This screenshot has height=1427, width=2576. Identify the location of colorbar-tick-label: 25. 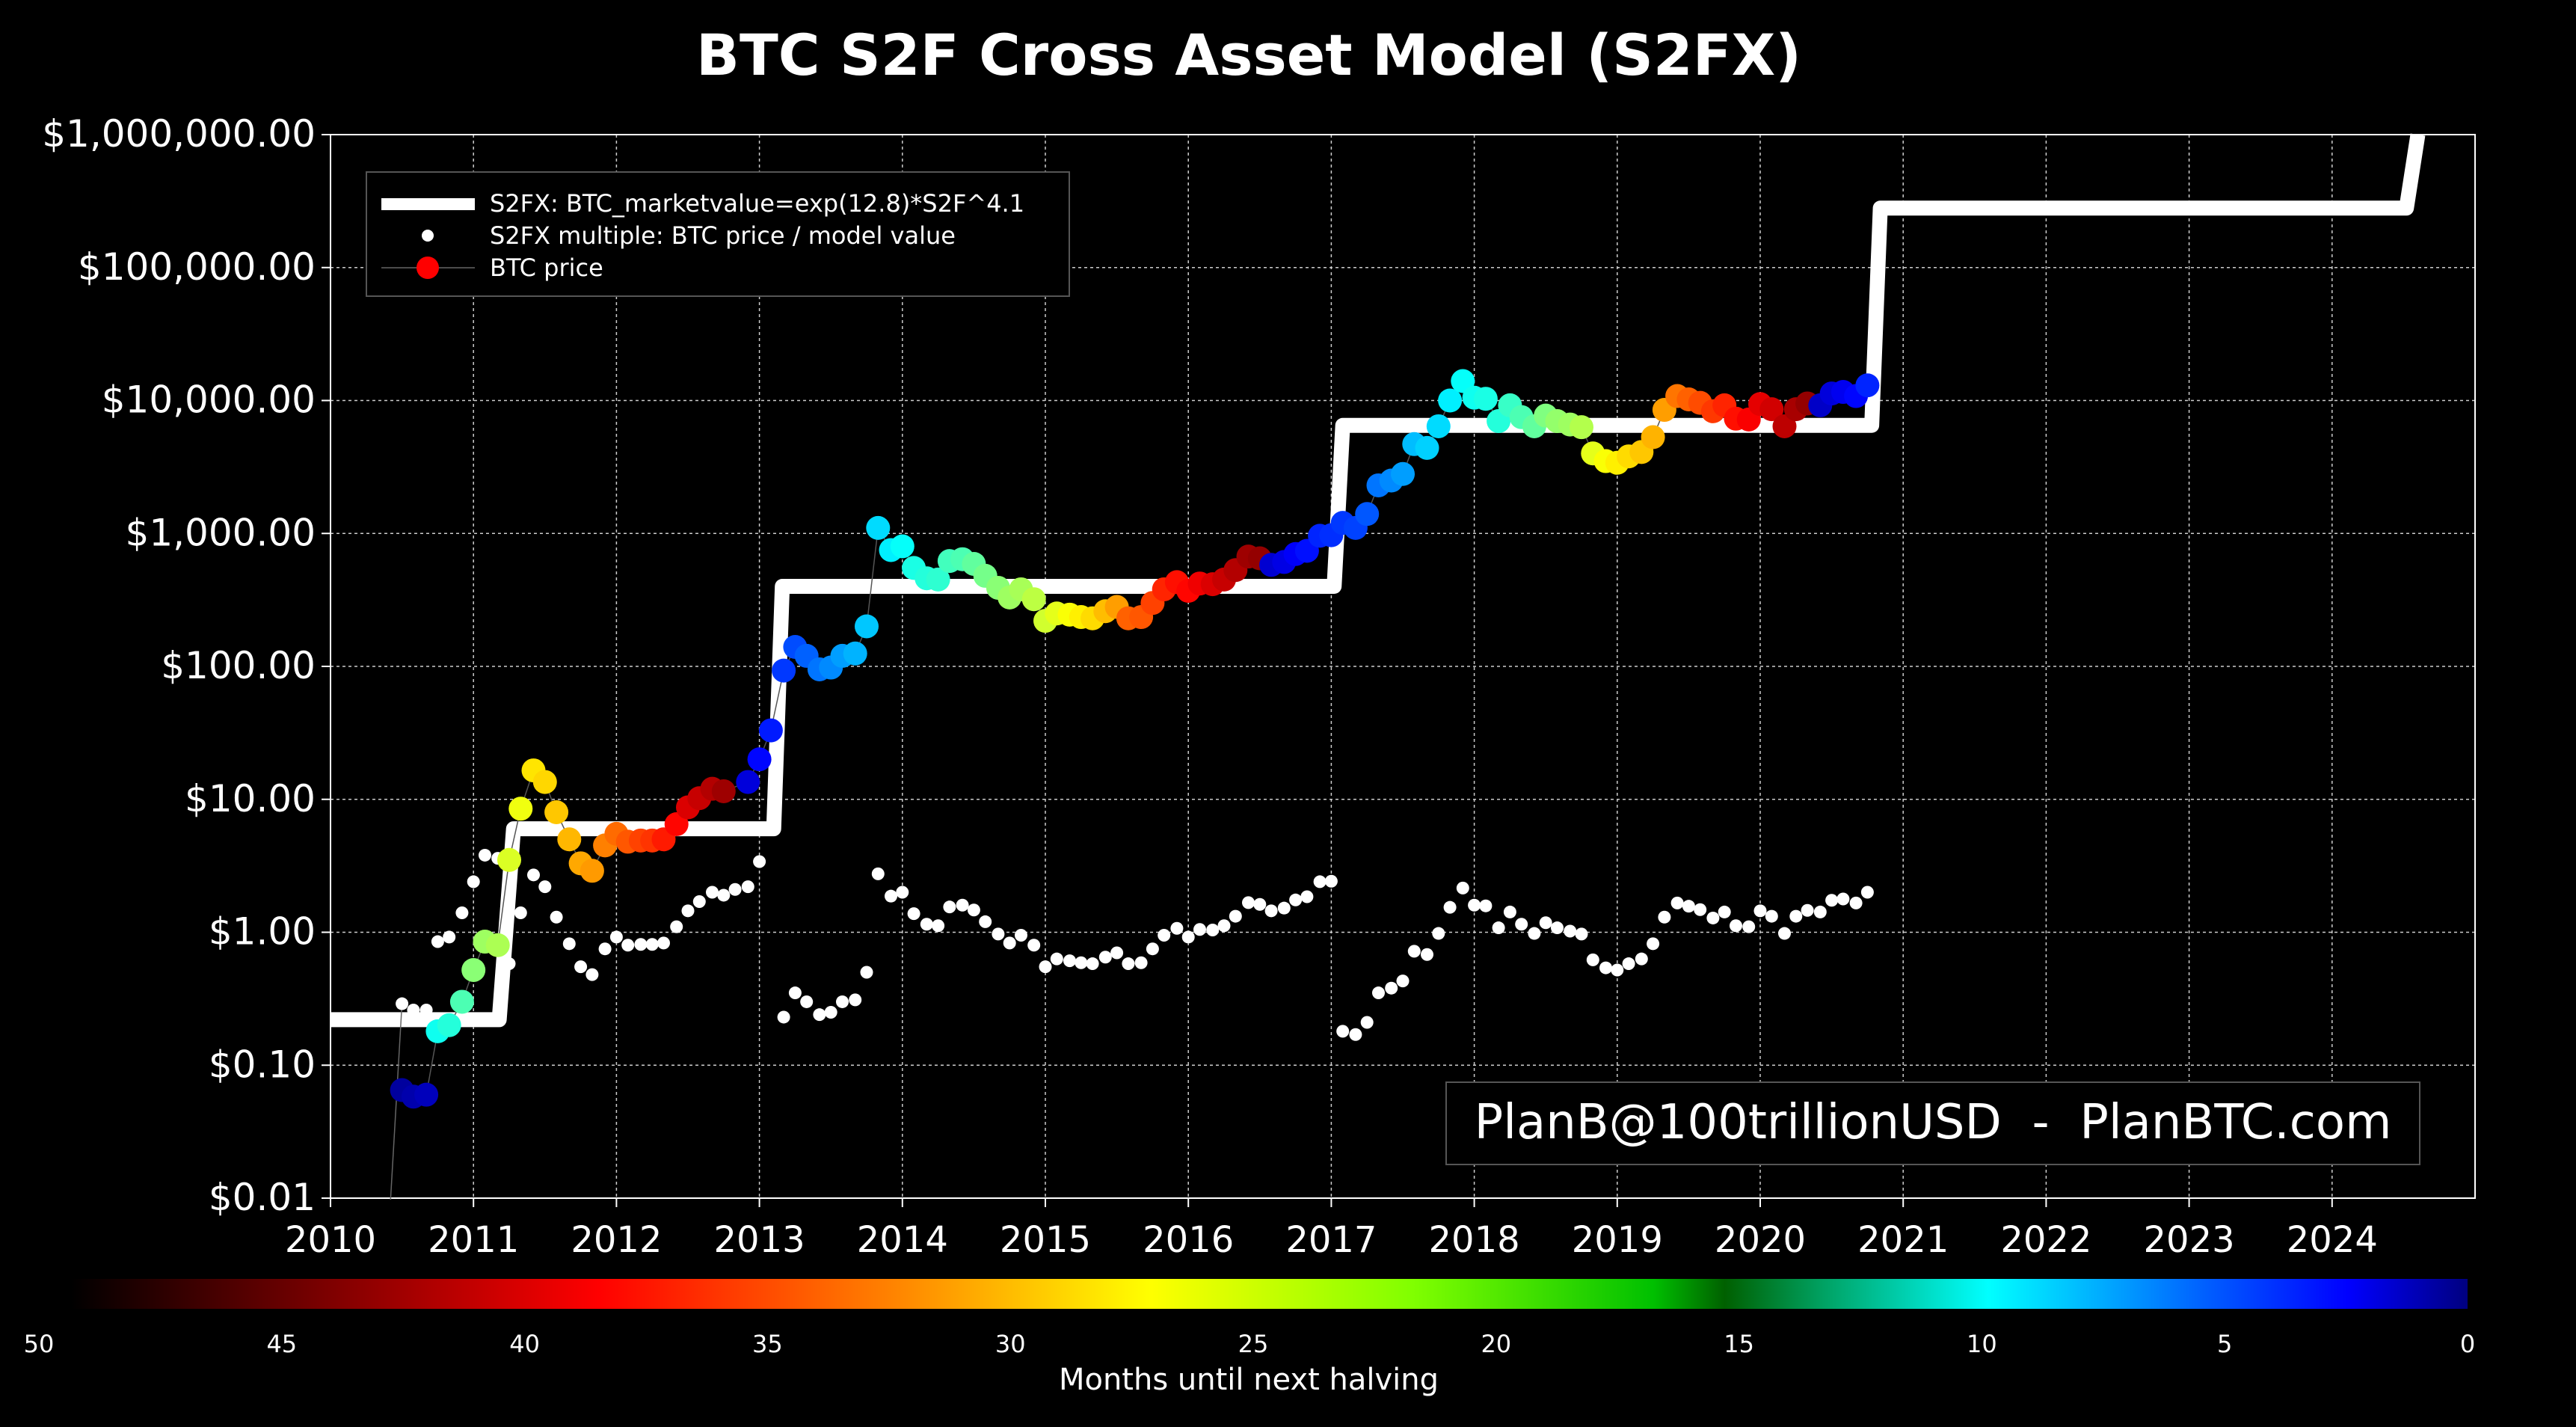
(1253, 1344).